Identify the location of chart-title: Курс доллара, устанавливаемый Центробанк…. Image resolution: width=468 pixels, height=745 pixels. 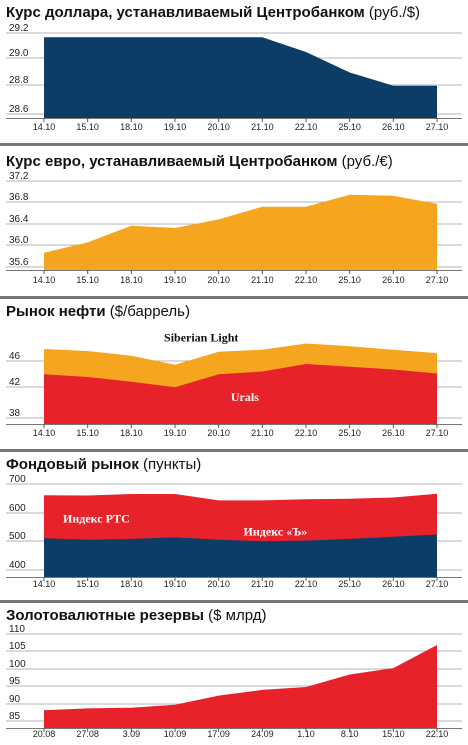
(213, 12).